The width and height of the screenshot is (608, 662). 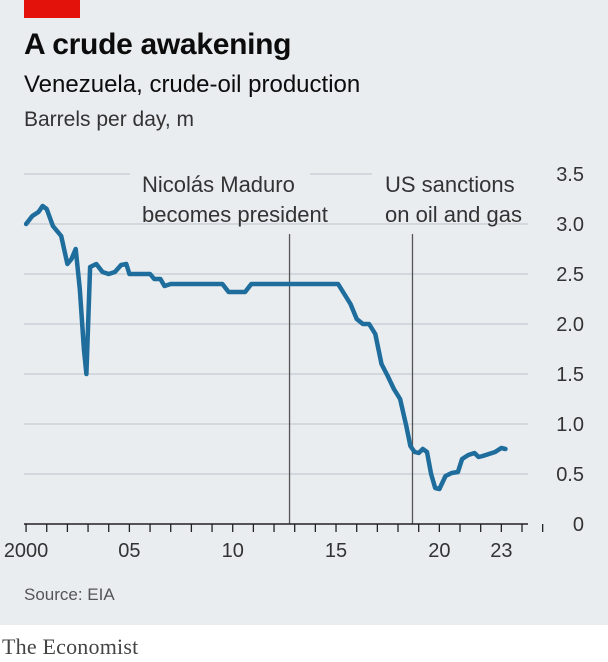 I want to click on brand-accent-tag, so click(x=52, y=9).